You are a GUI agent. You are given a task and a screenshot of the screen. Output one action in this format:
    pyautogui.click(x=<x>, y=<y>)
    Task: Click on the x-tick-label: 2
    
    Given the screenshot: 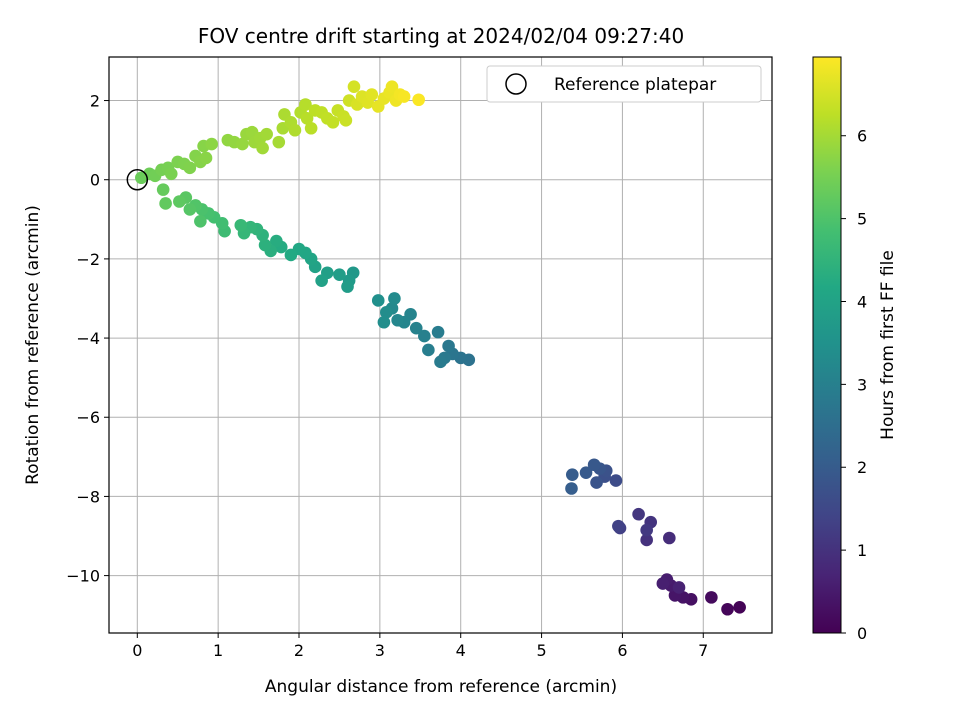 What is the action you would take?
    pyautogui.click(x=299, y=650)
    